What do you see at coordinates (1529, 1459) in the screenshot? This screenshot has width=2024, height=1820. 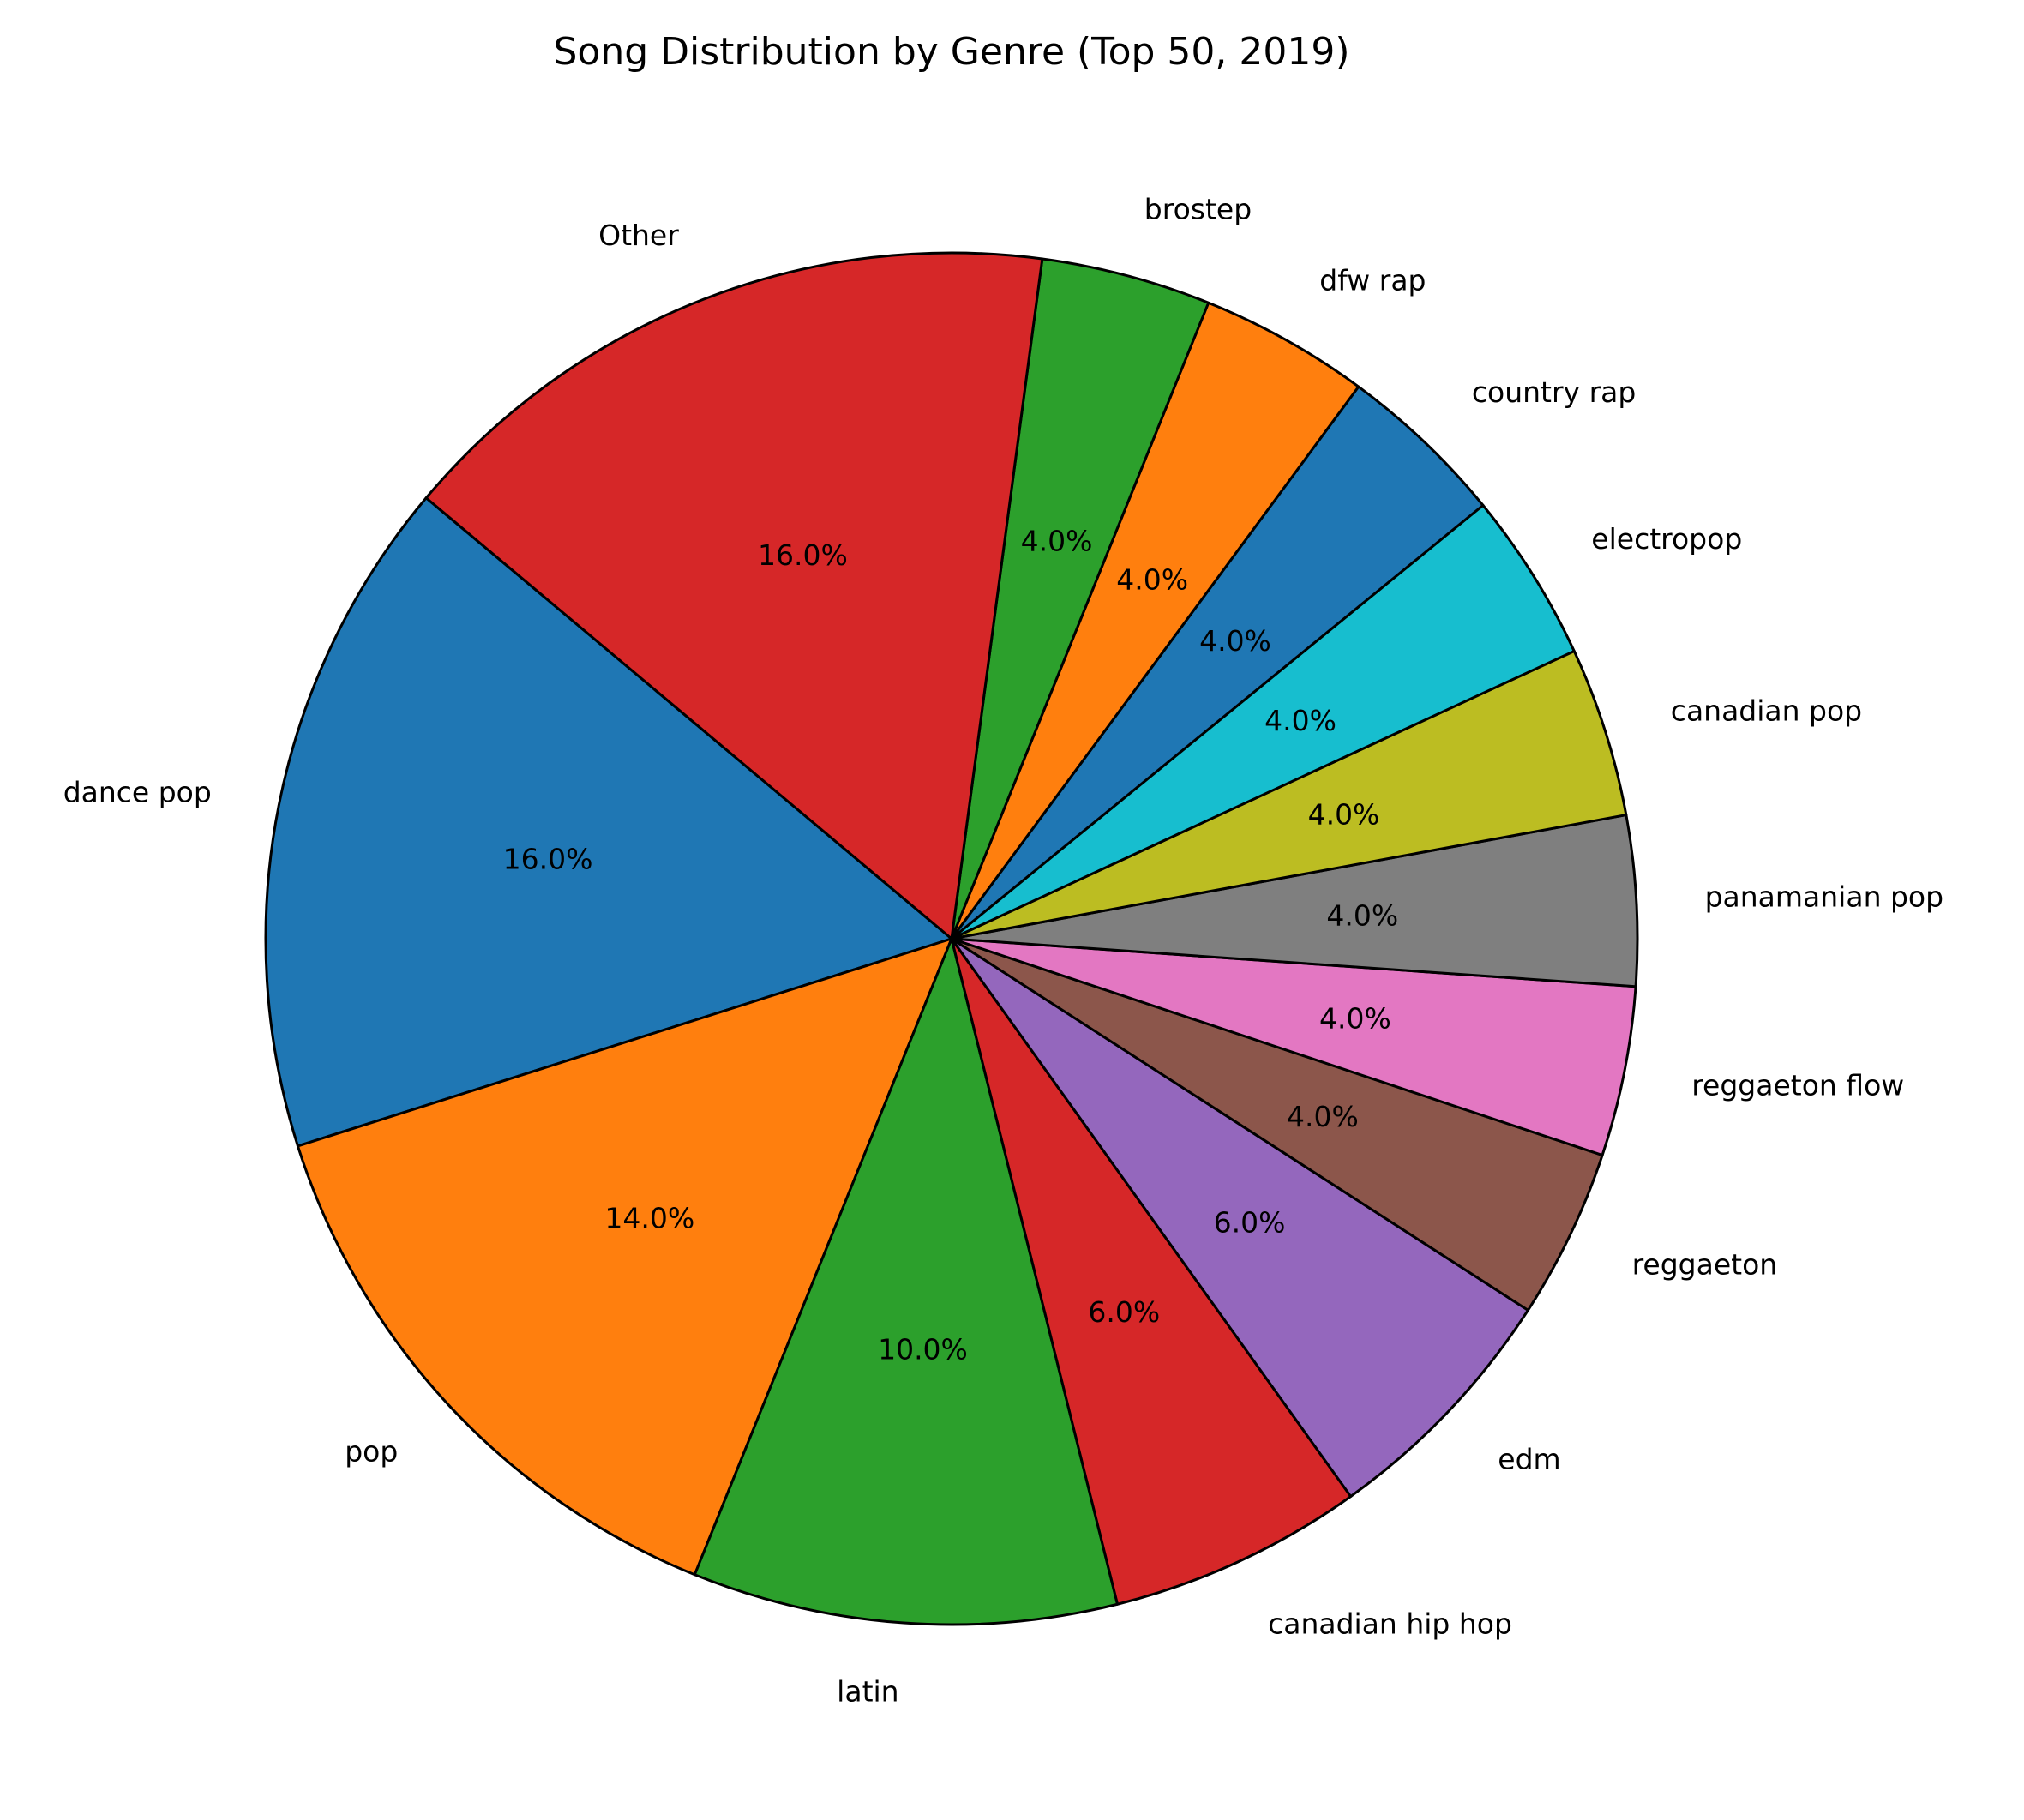 I see `category-label-edm: edm` at bounding box center [1529, 1459].